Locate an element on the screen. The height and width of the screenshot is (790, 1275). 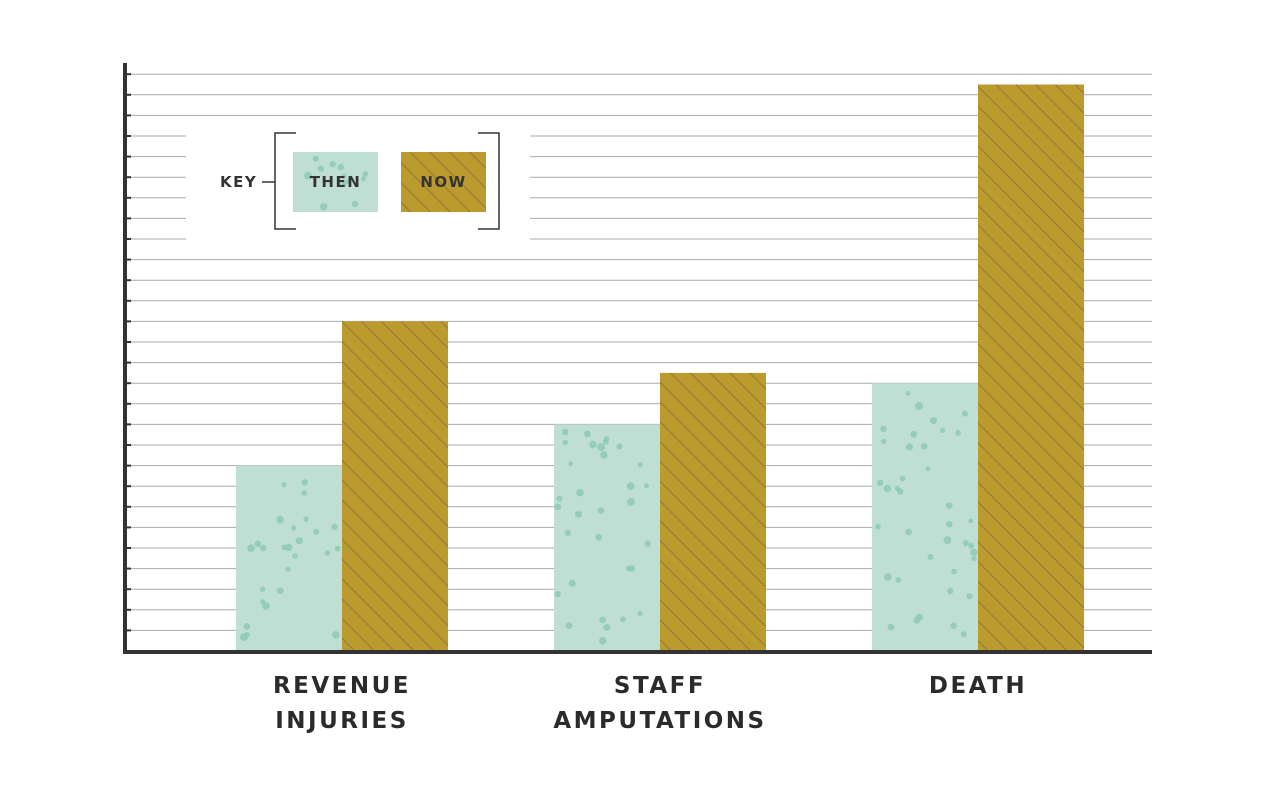
legend-swatch-now is located at coordinates (443, 182).